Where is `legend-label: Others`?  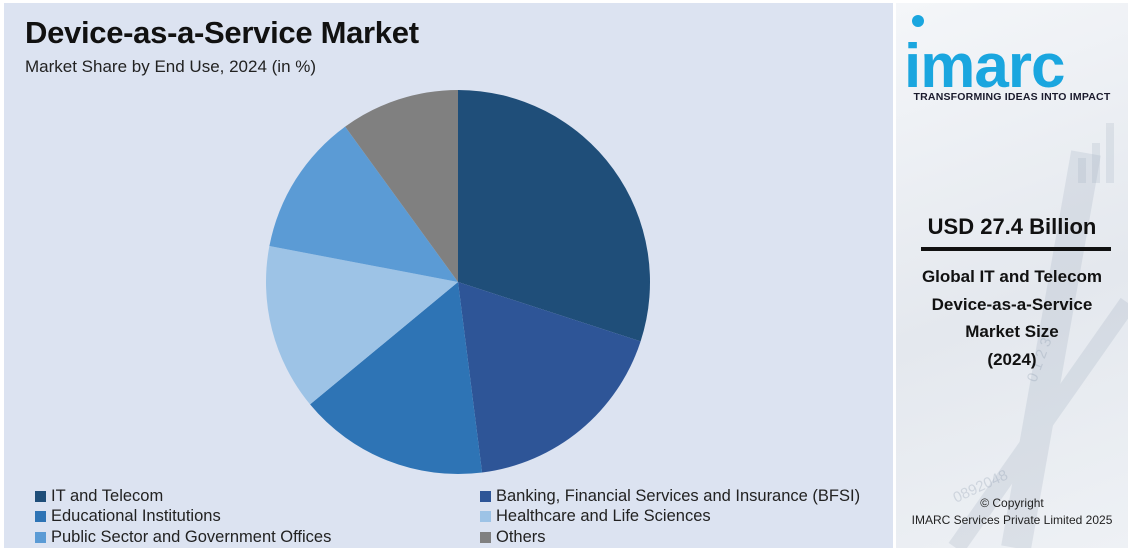
legend-label: Others is located at coordinates (521, 536).